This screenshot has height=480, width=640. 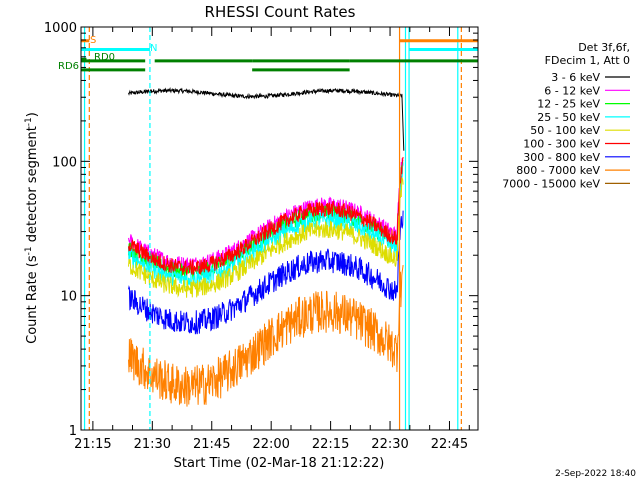 I want to click on legend-header-1: FDecim 1, Att 0, so click(x=587, y=60).